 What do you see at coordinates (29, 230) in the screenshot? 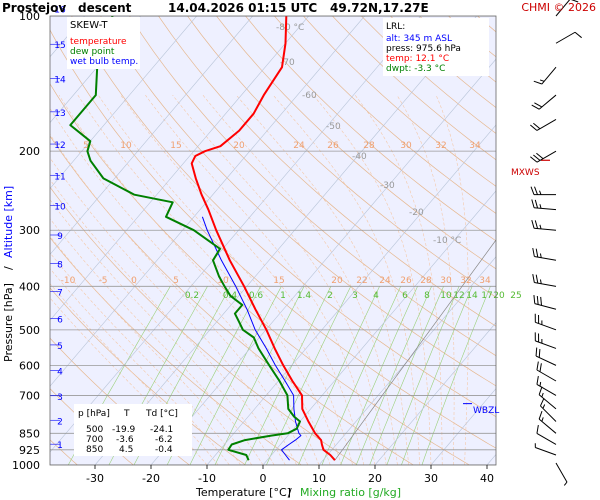
I see `pressure-tick-label: 300` at bounding box center [29, 230].